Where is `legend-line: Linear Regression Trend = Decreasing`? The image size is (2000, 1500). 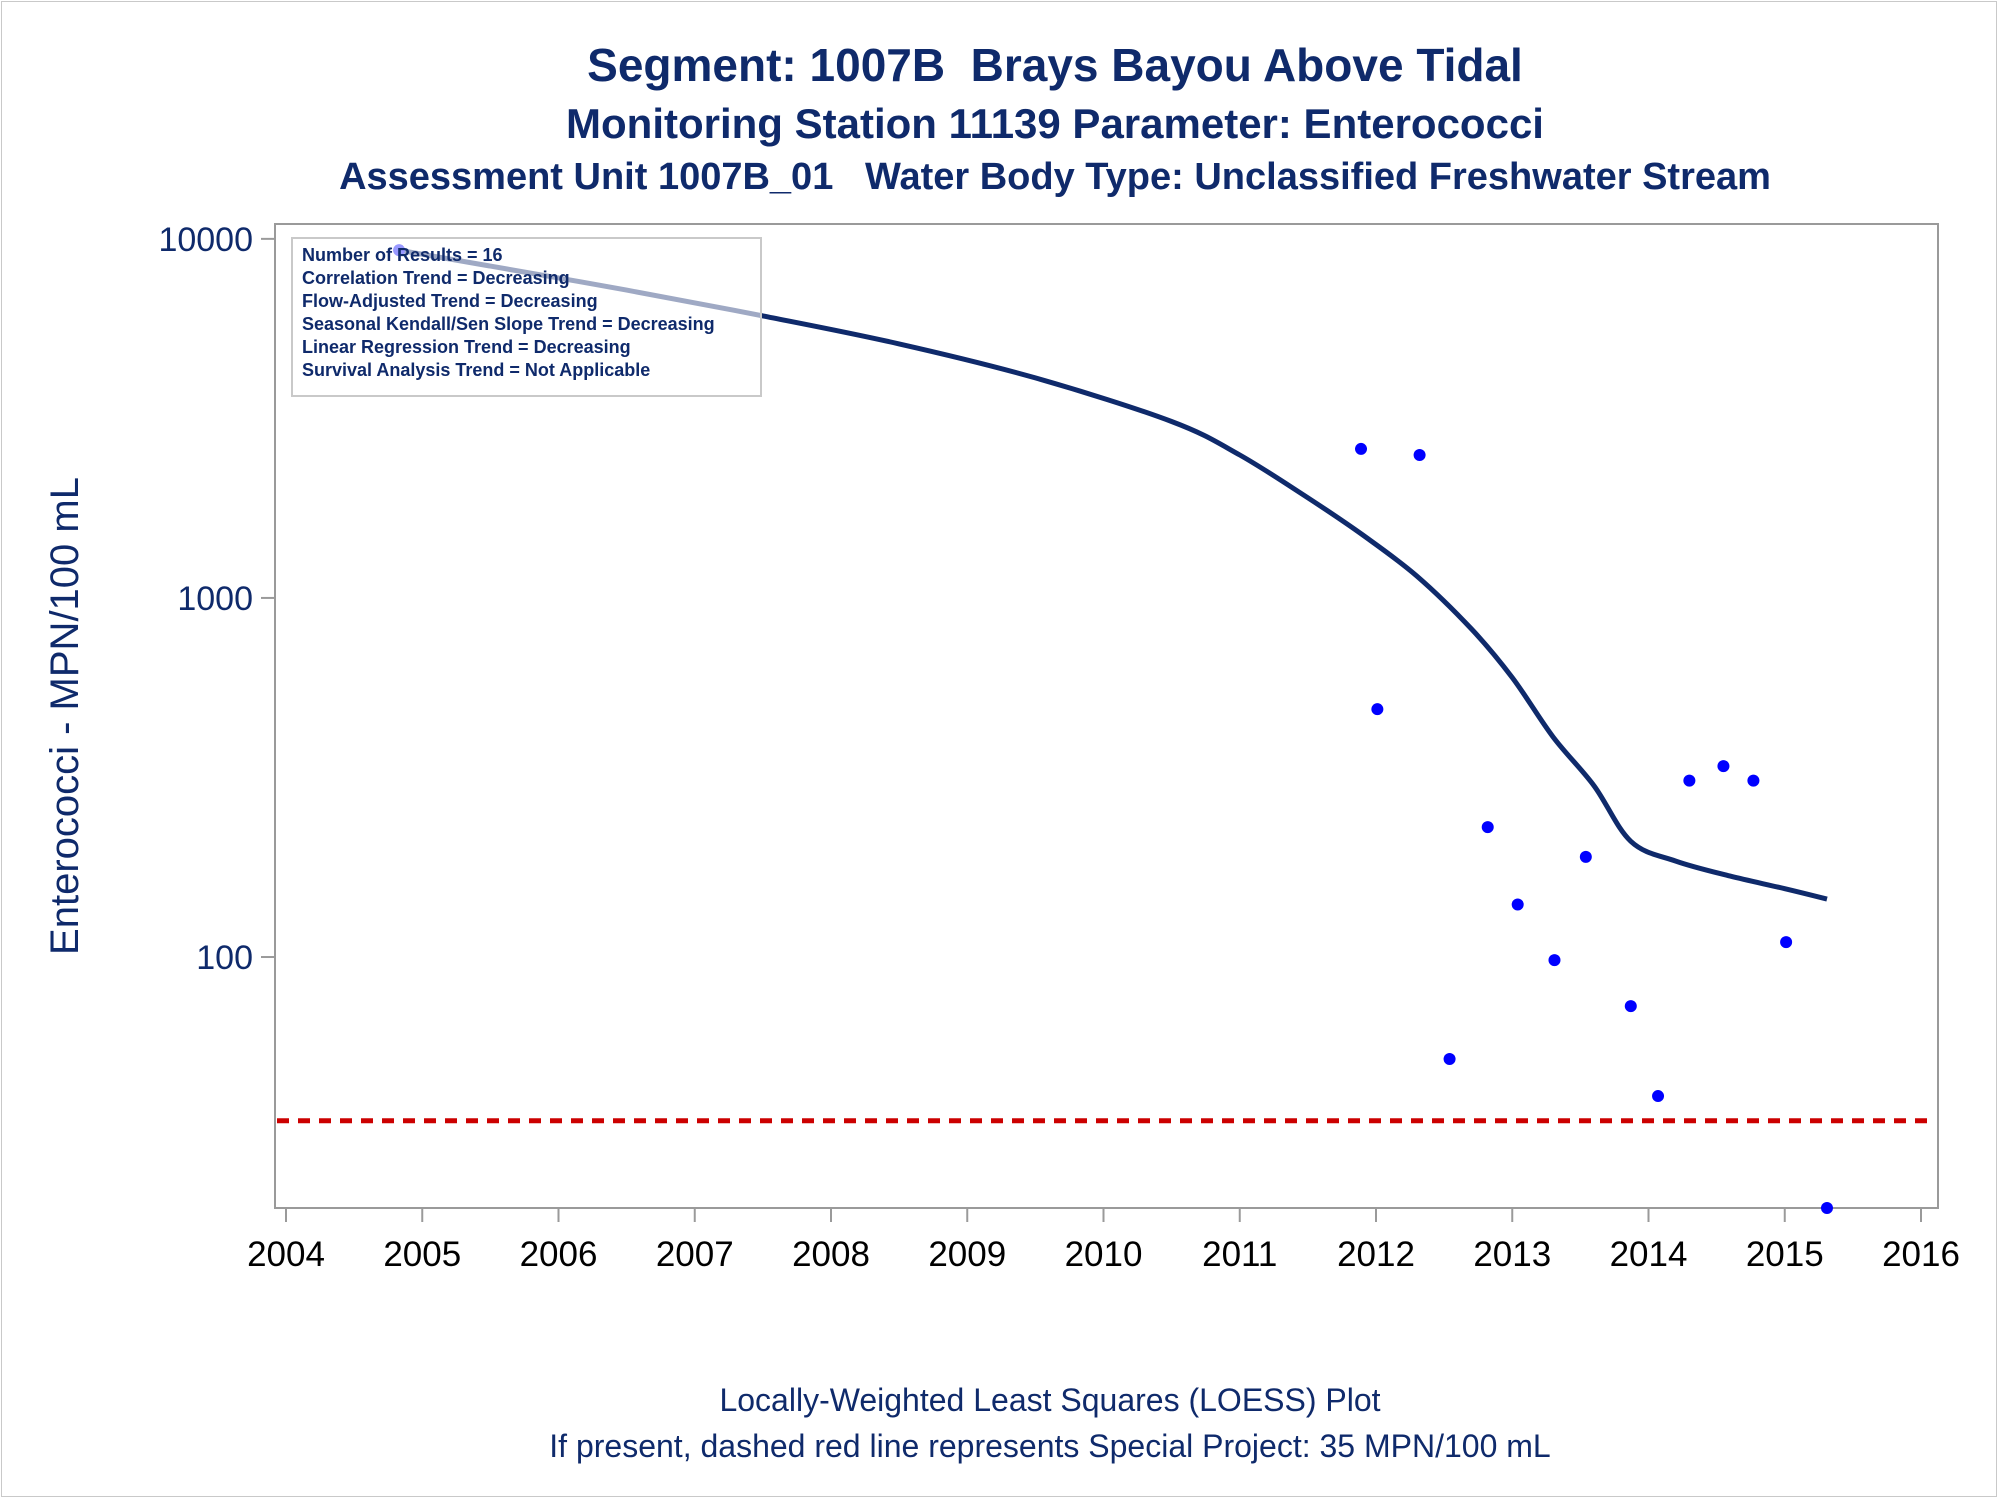 legend-line: Linear Regression Trend = Decreasing is located at coordinates (466, 347).